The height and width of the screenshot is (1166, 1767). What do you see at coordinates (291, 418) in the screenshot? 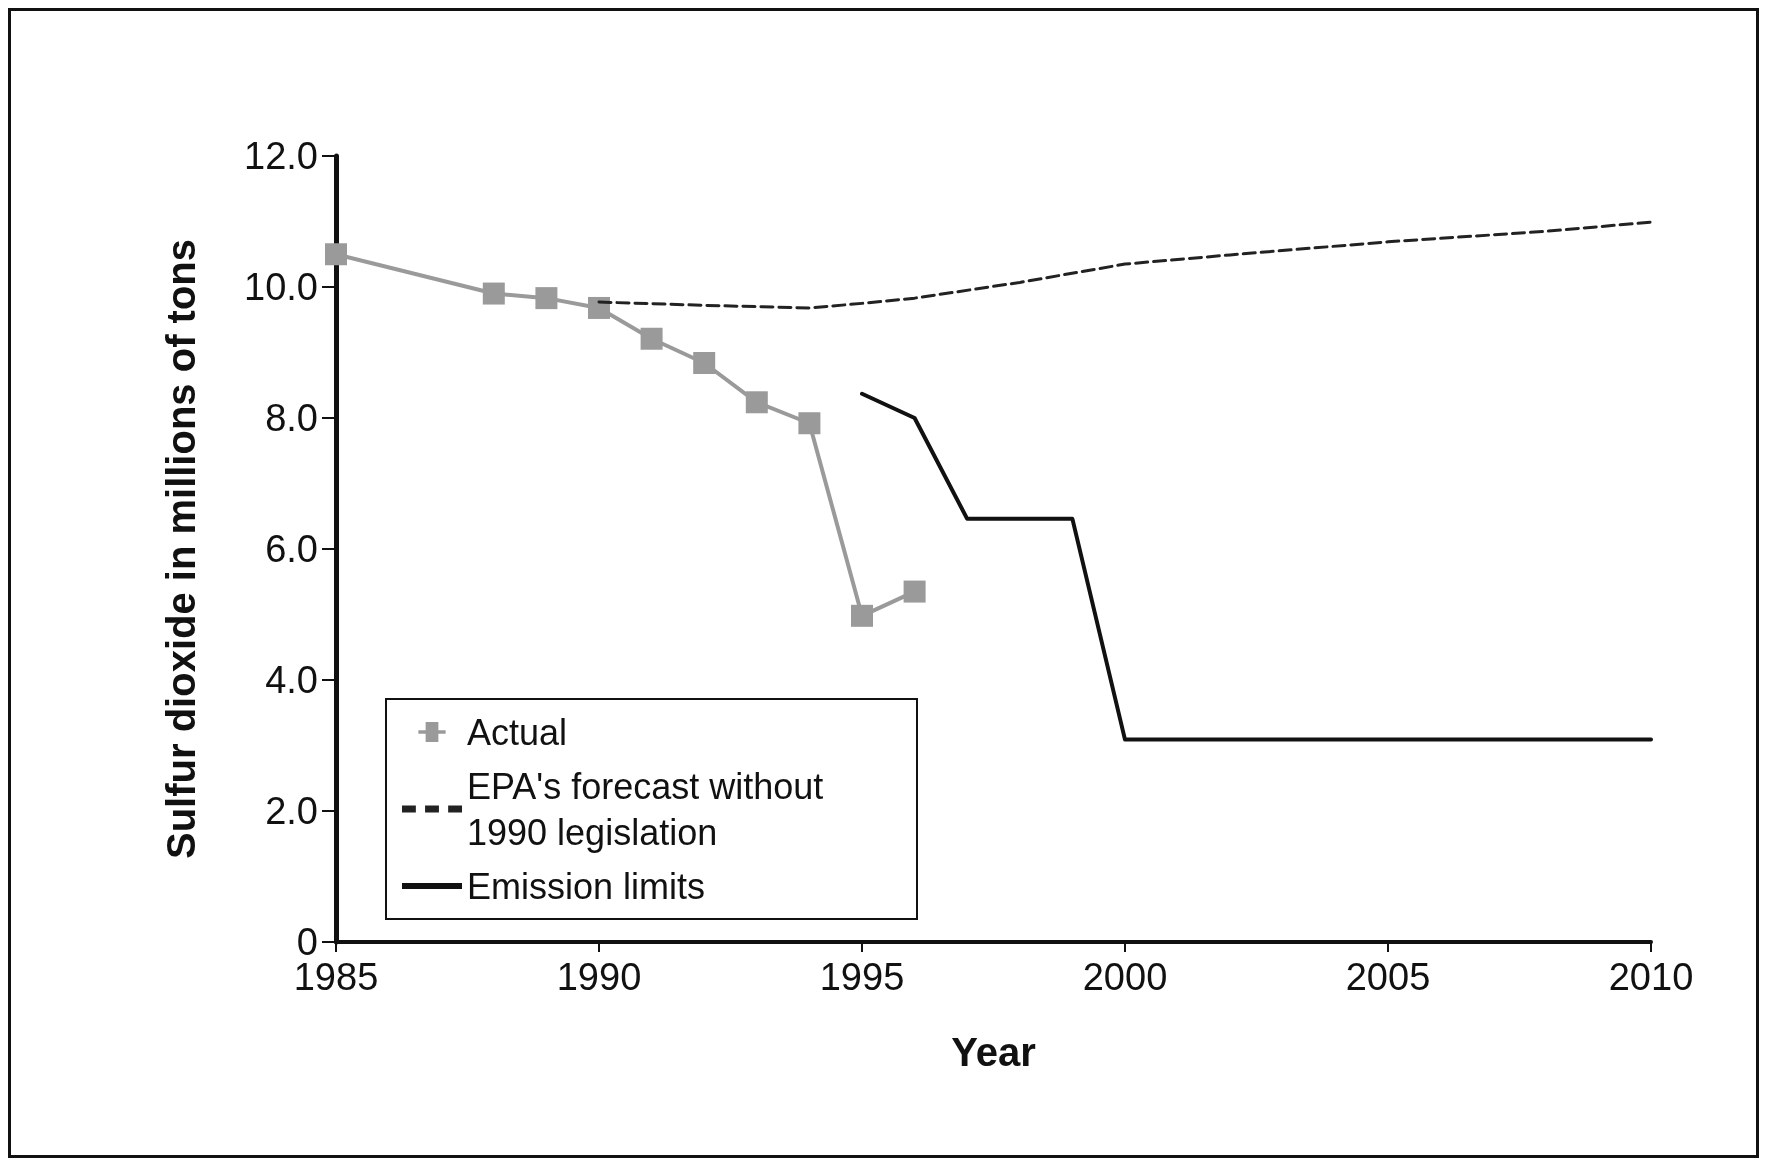
I see `y-tick-label: 8.0` at bounding box center [291, 418].